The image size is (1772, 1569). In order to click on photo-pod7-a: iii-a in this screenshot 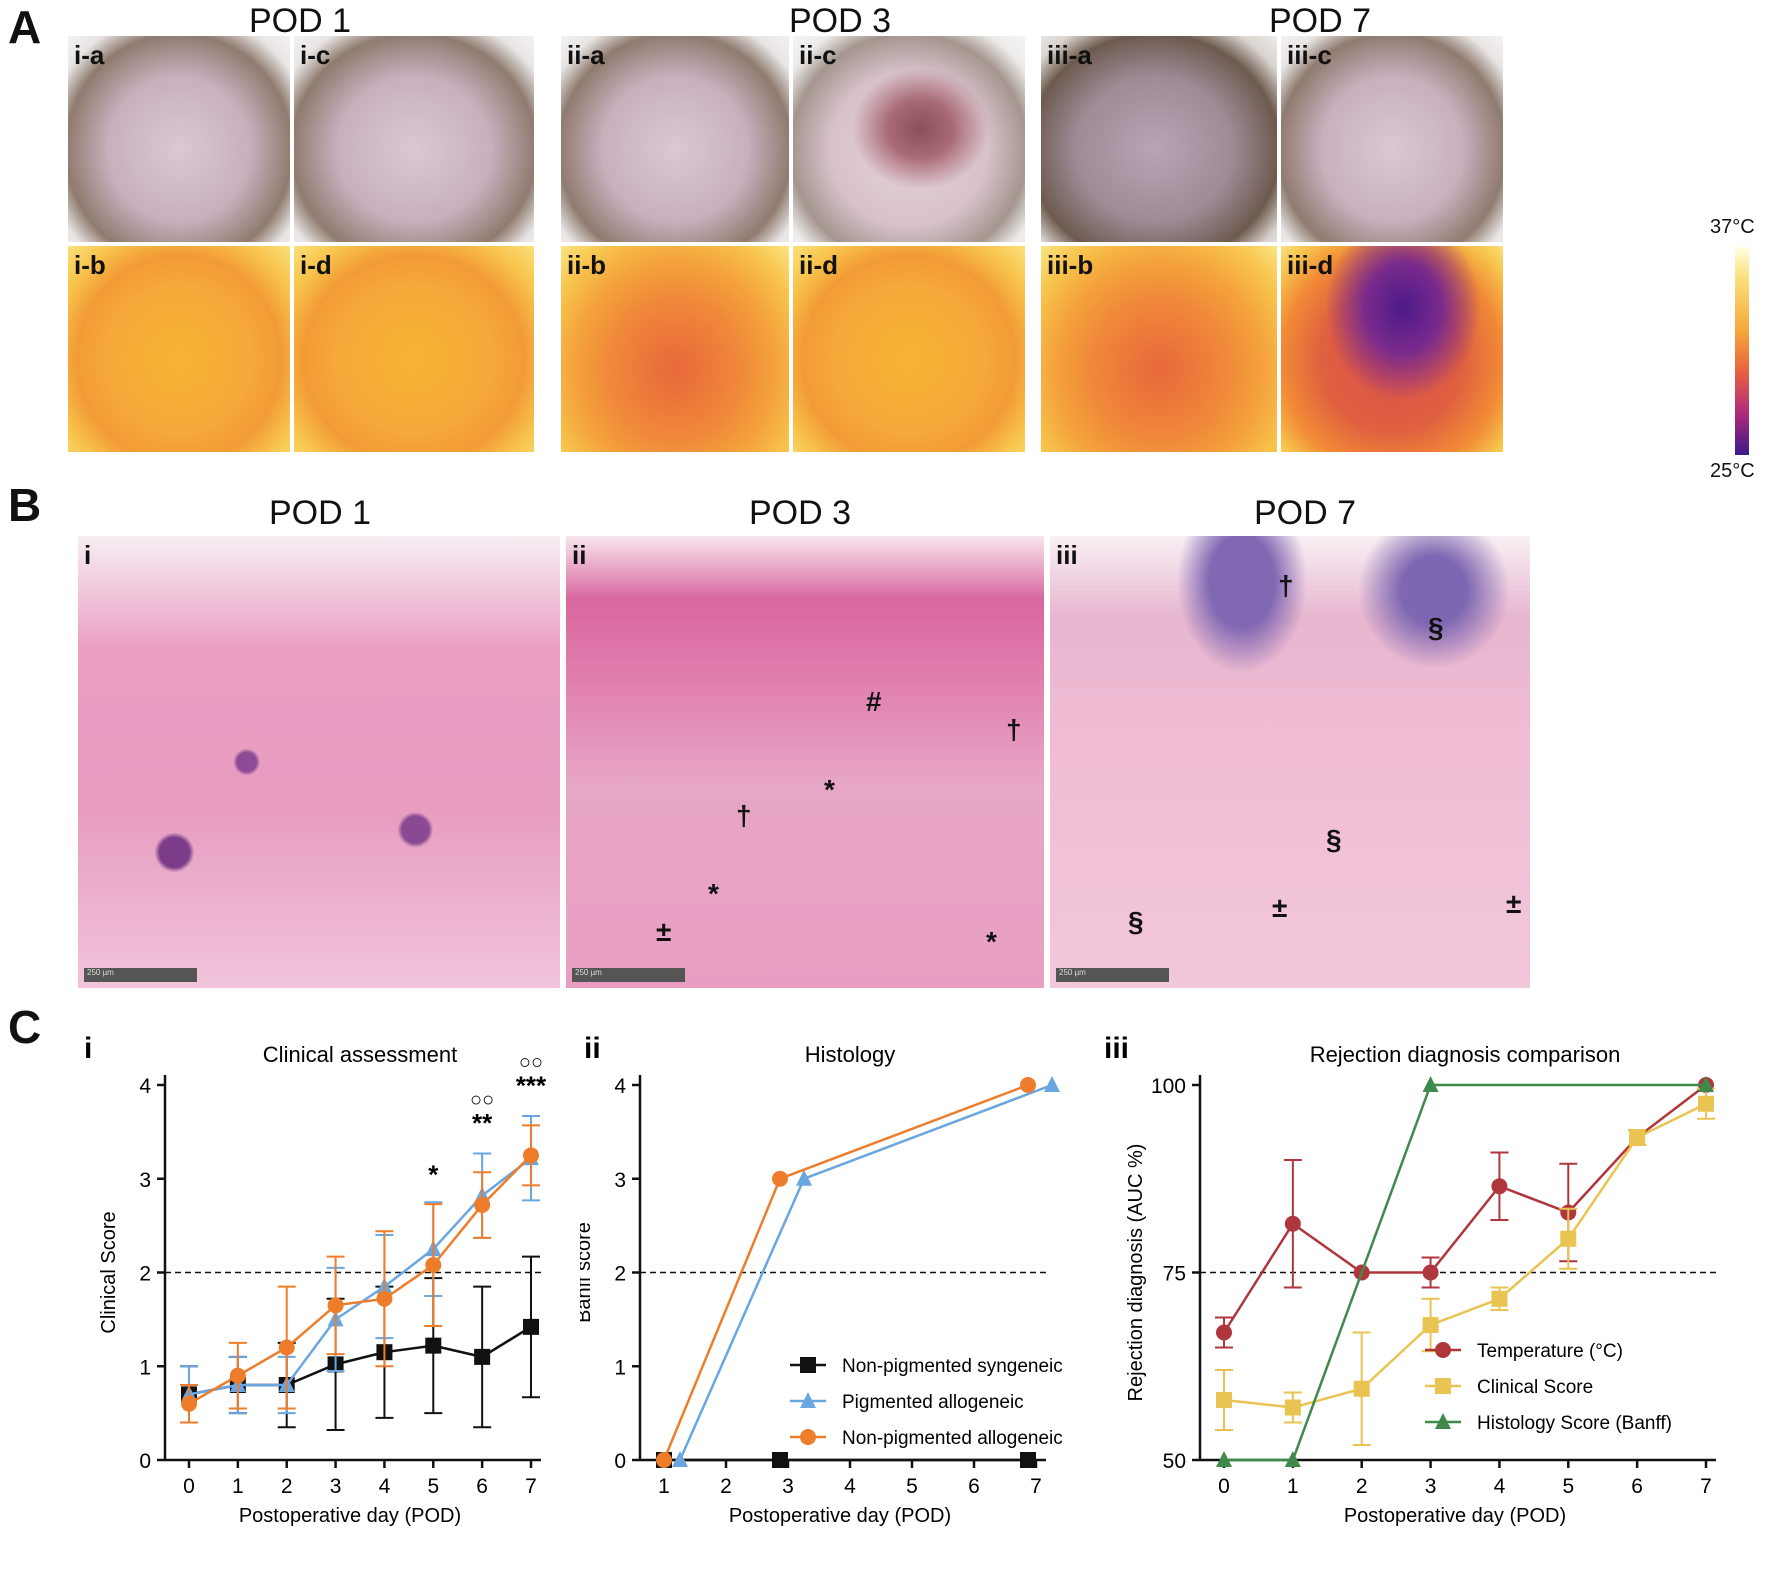, I will do `click(1159, 139)`.